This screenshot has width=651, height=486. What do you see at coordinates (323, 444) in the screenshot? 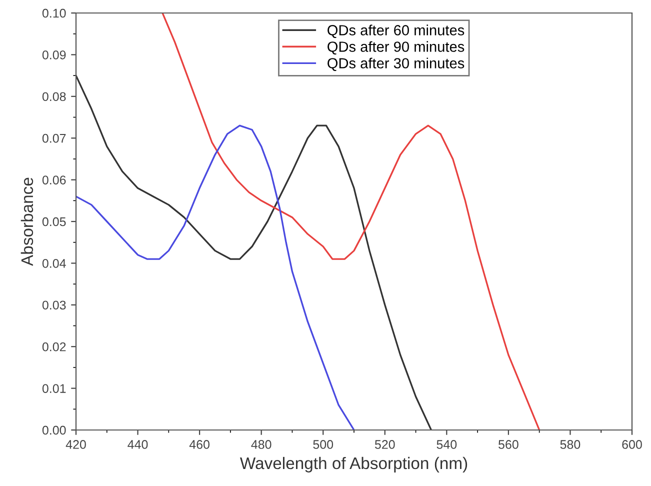
I see `x-tick-label: 500` at bounding box center [323, 444].